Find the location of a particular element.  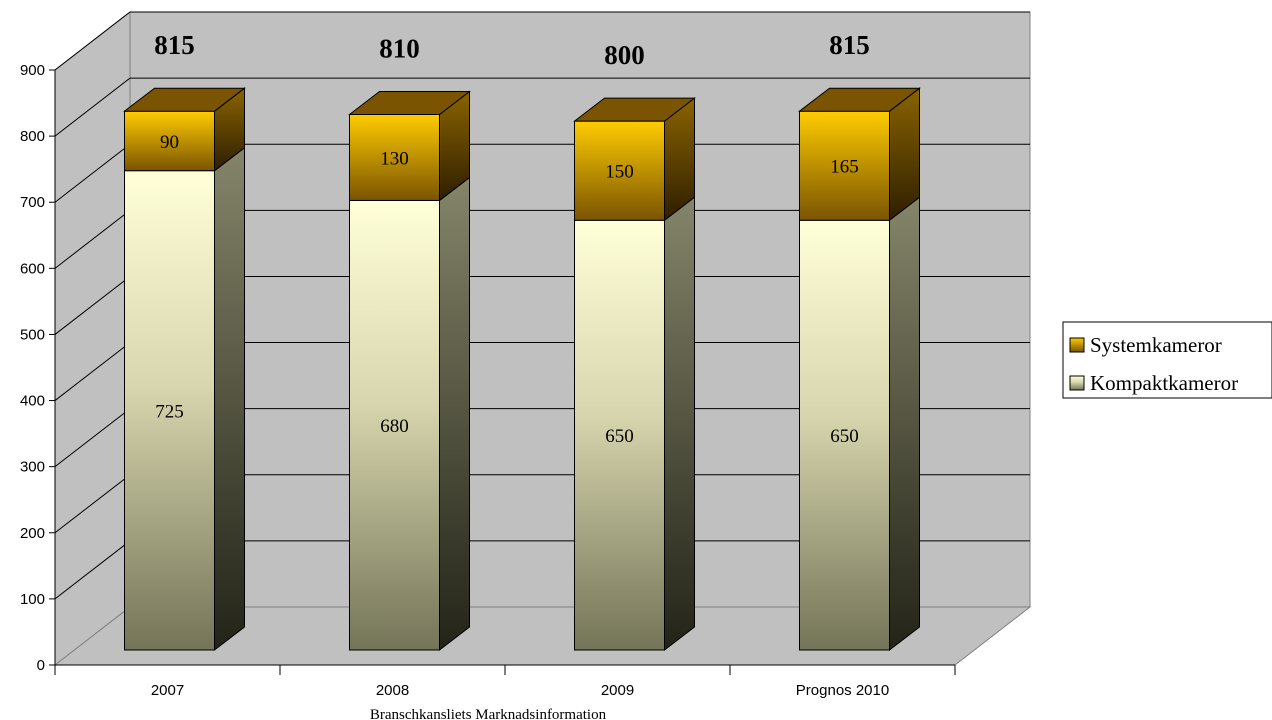

y-tick-label: 600 is located at coordinates (32, 268).